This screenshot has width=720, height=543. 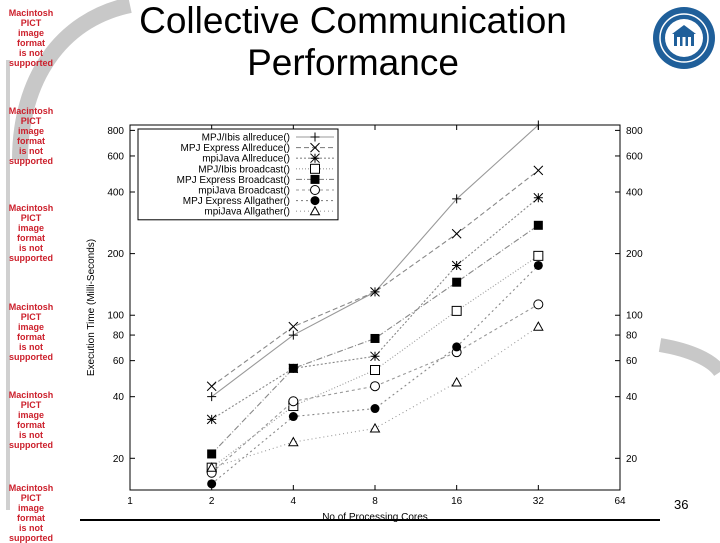 What do you see at coordinates (294, 501) in the screenshot?
I see `x-tick-label: 4` at bounding box center [294, 501].